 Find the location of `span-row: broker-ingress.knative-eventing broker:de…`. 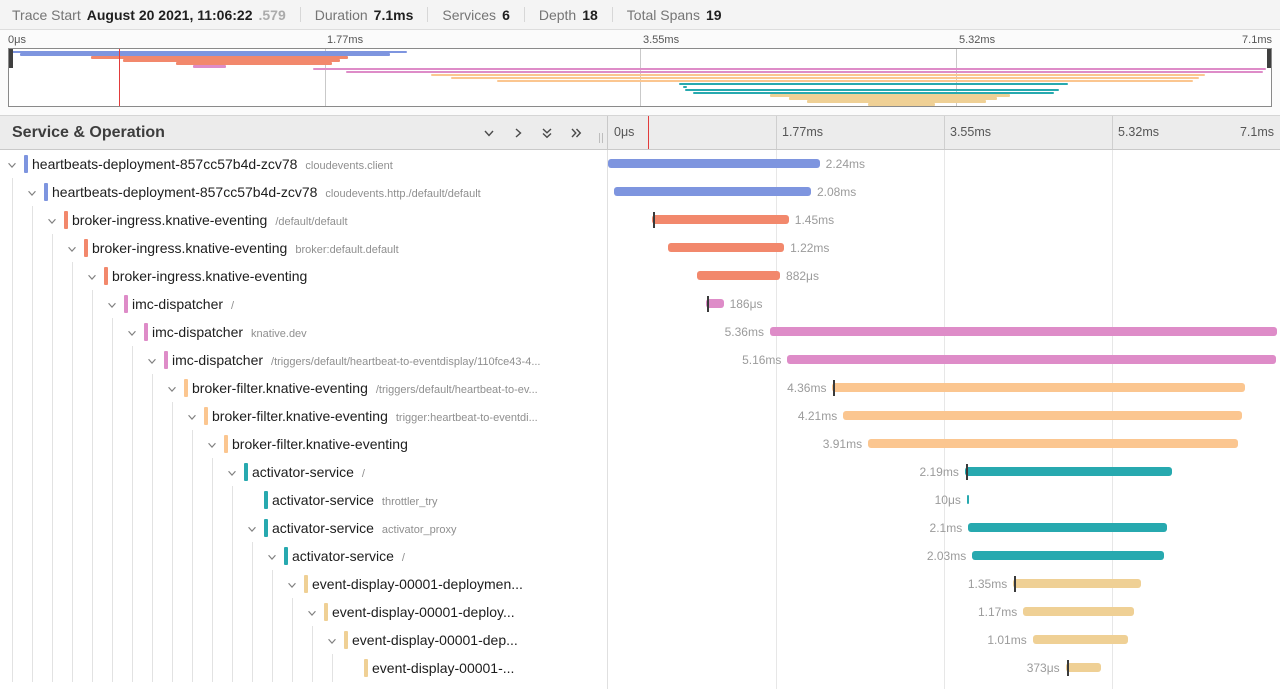

span-row: broker-ingress.knative-eventing broker:de… is located at coordinates (640, 248).